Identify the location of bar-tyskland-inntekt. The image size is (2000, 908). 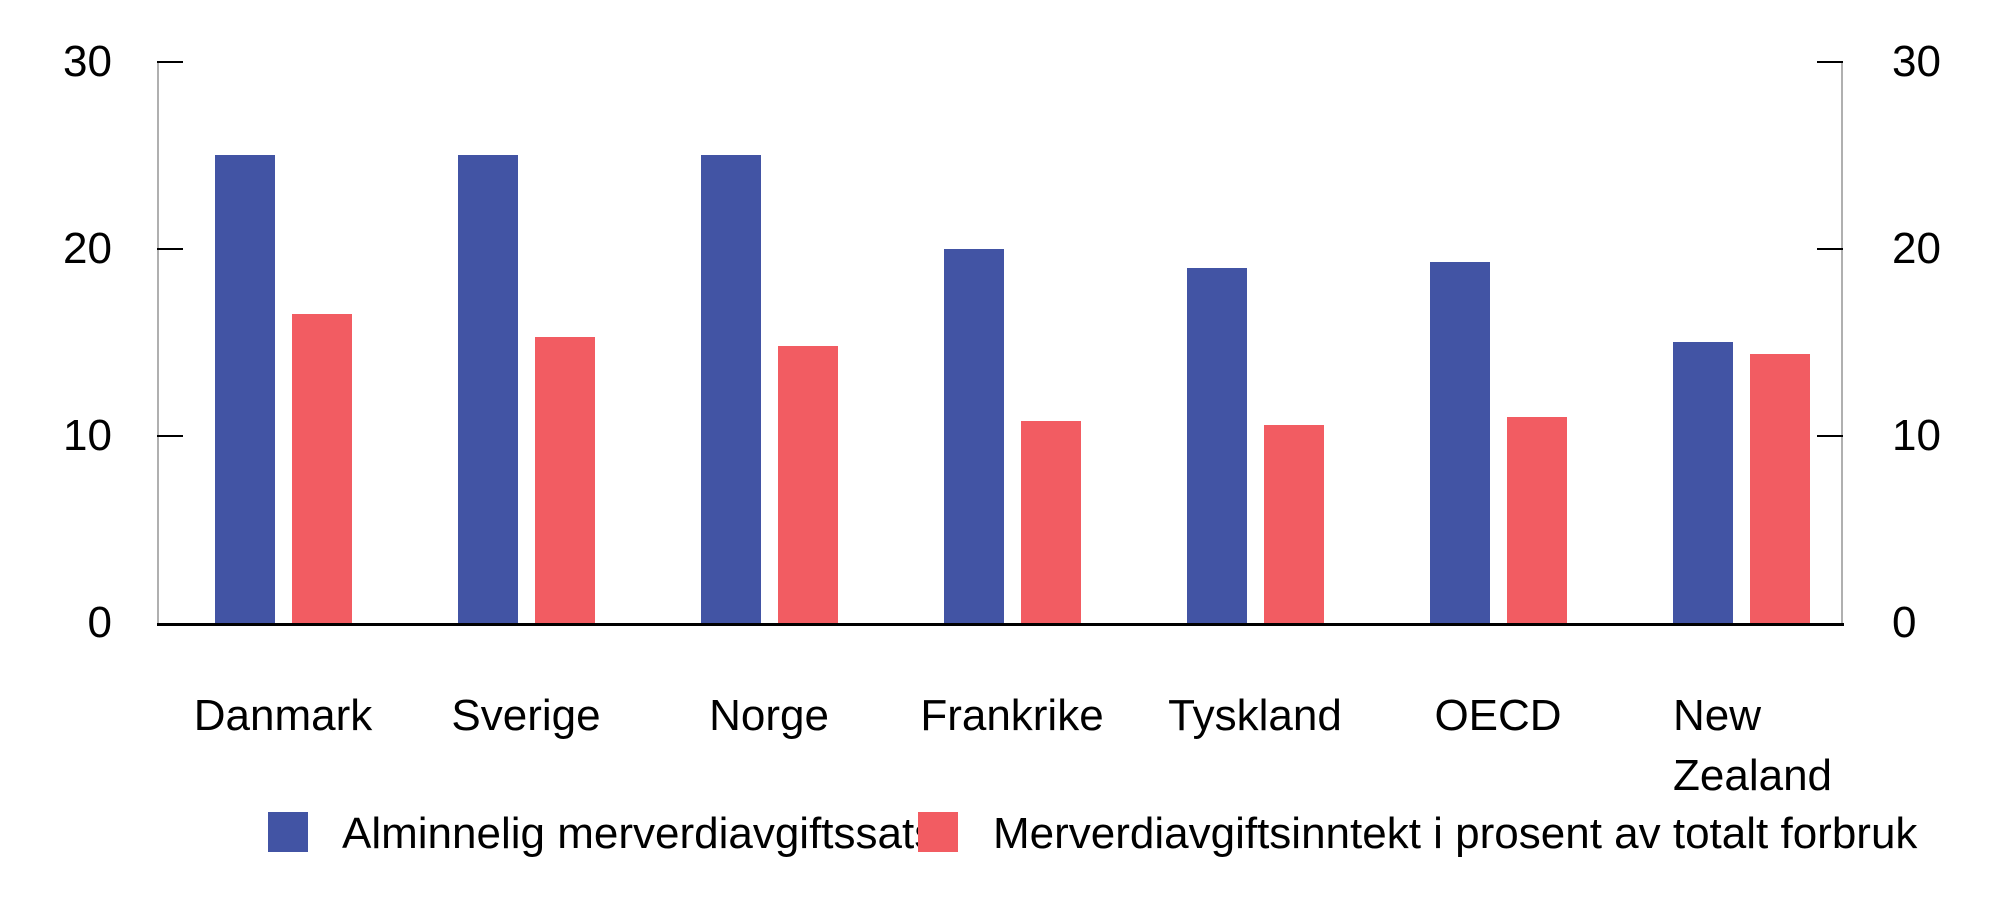
(1294, 524).